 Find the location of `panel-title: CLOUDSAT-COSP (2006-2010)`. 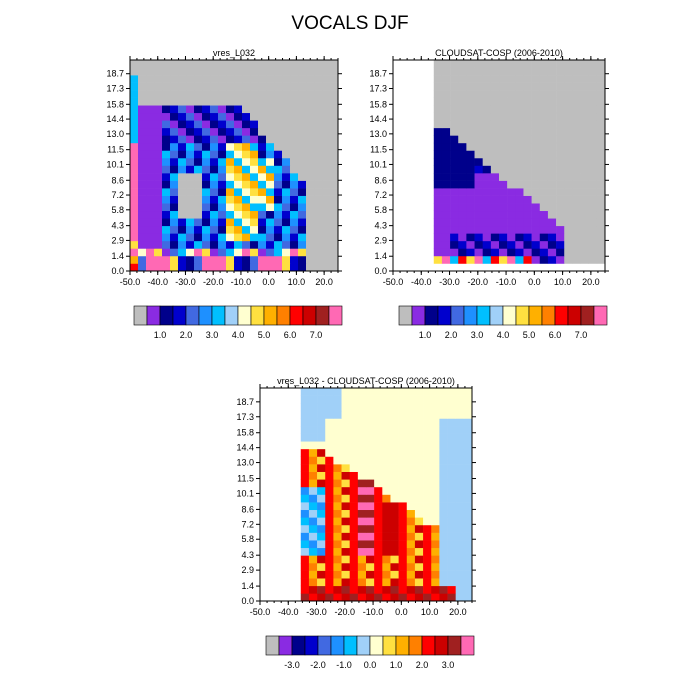

panel-title: CLOUDSAT-COSP (2006-2010) is located at coordinates (499, 53).